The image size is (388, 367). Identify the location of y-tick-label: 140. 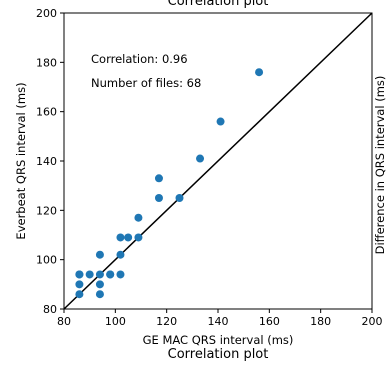
(46, 161).